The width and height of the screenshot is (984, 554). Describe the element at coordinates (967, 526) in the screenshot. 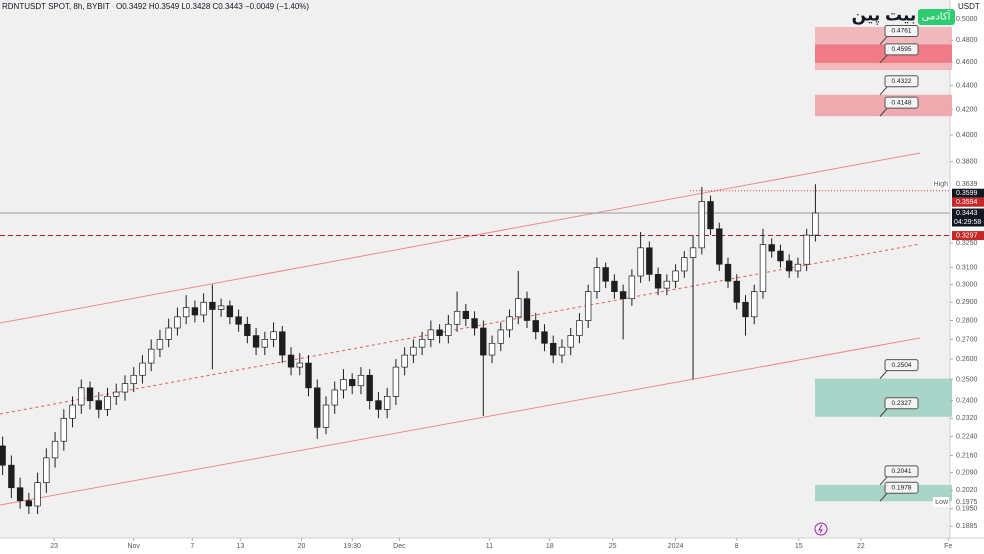

I see `y-tick-label: 0.1885` at that location.